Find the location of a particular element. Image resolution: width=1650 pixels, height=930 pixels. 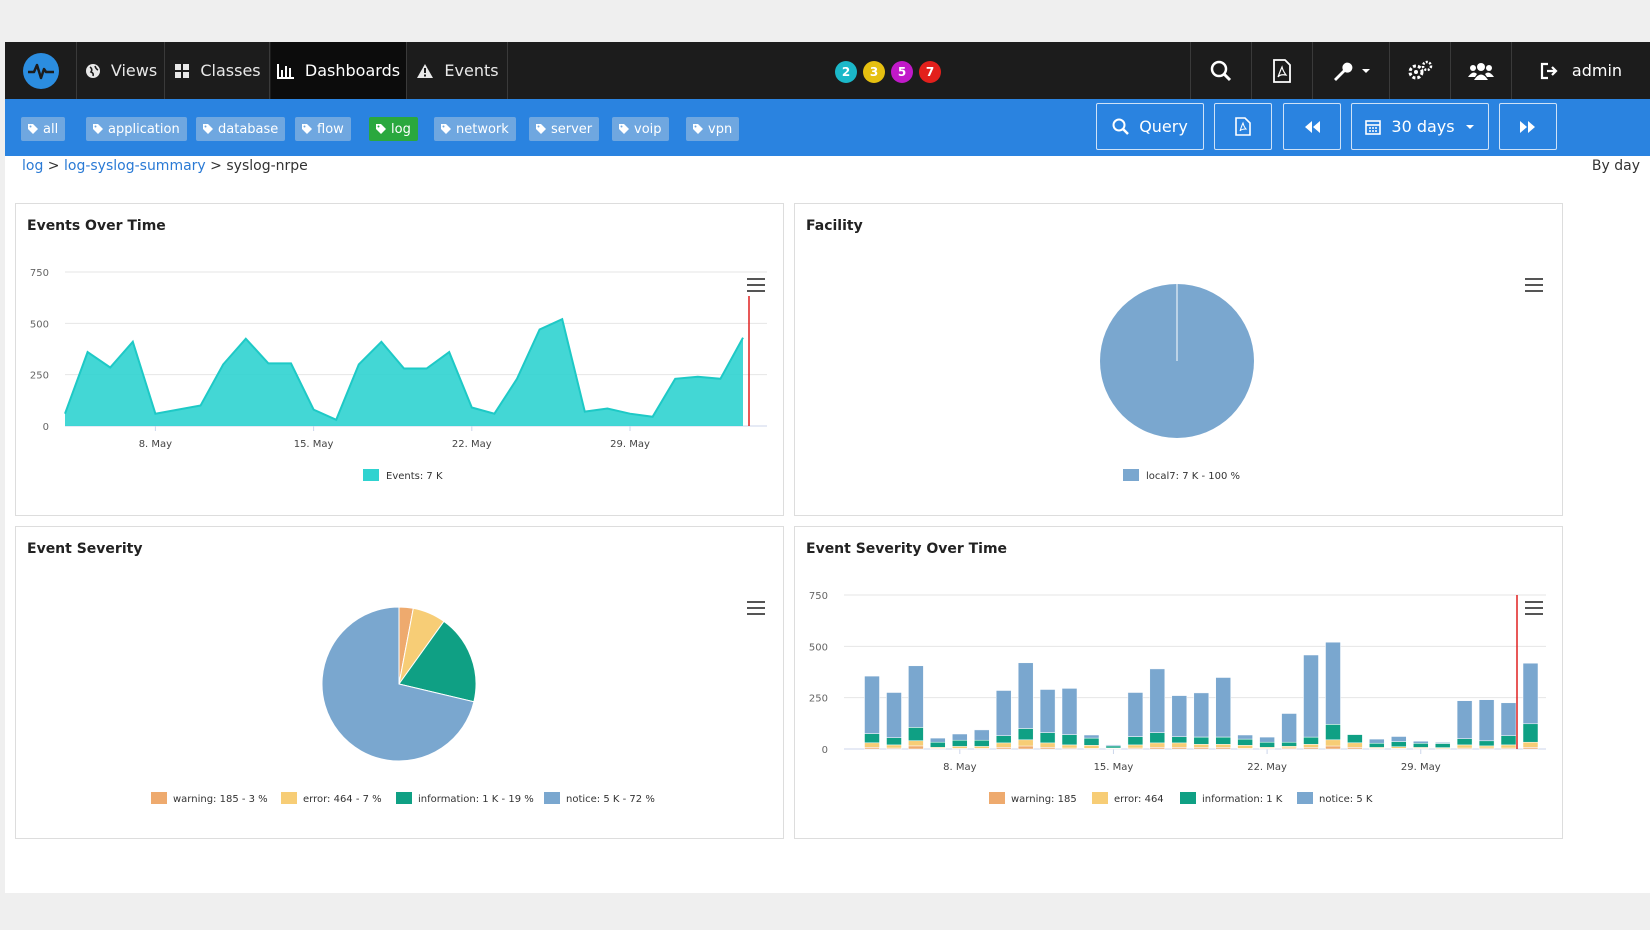

tag-application: application is located at coordinates (136, 129).